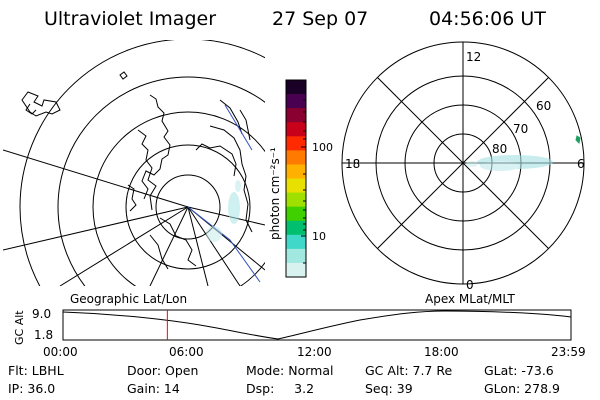  What do you see at coordinates (543, 106) in the screenshot?
I see `mlat-label-60: 60` at bounding box center [543, 106].